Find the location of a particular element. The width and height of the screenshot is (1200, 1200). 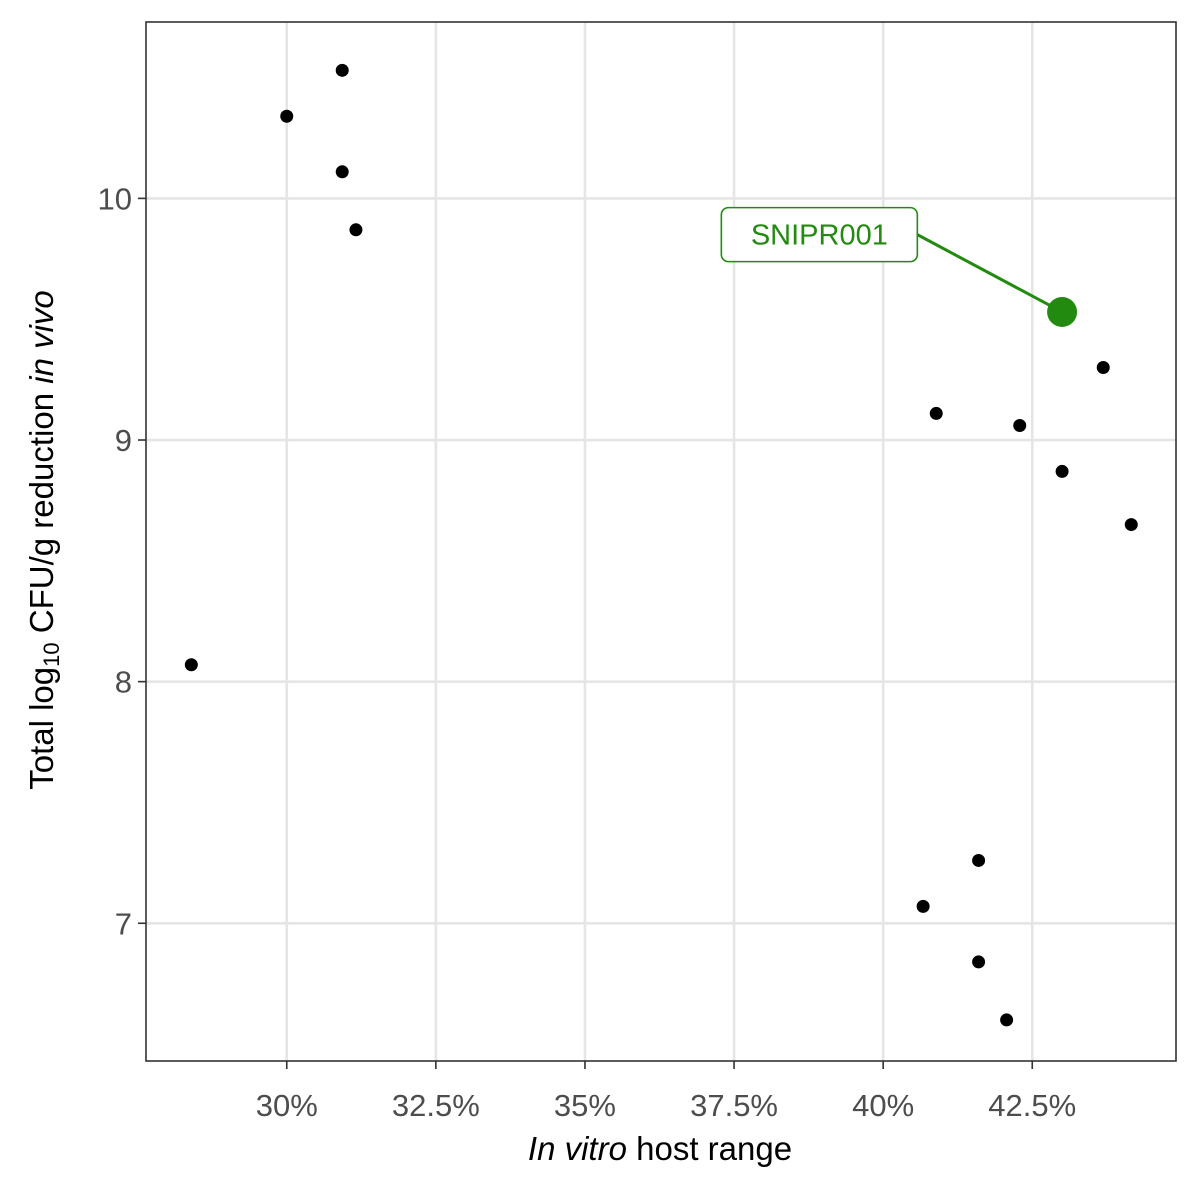

callout-box is located at coordinates (819, 234).